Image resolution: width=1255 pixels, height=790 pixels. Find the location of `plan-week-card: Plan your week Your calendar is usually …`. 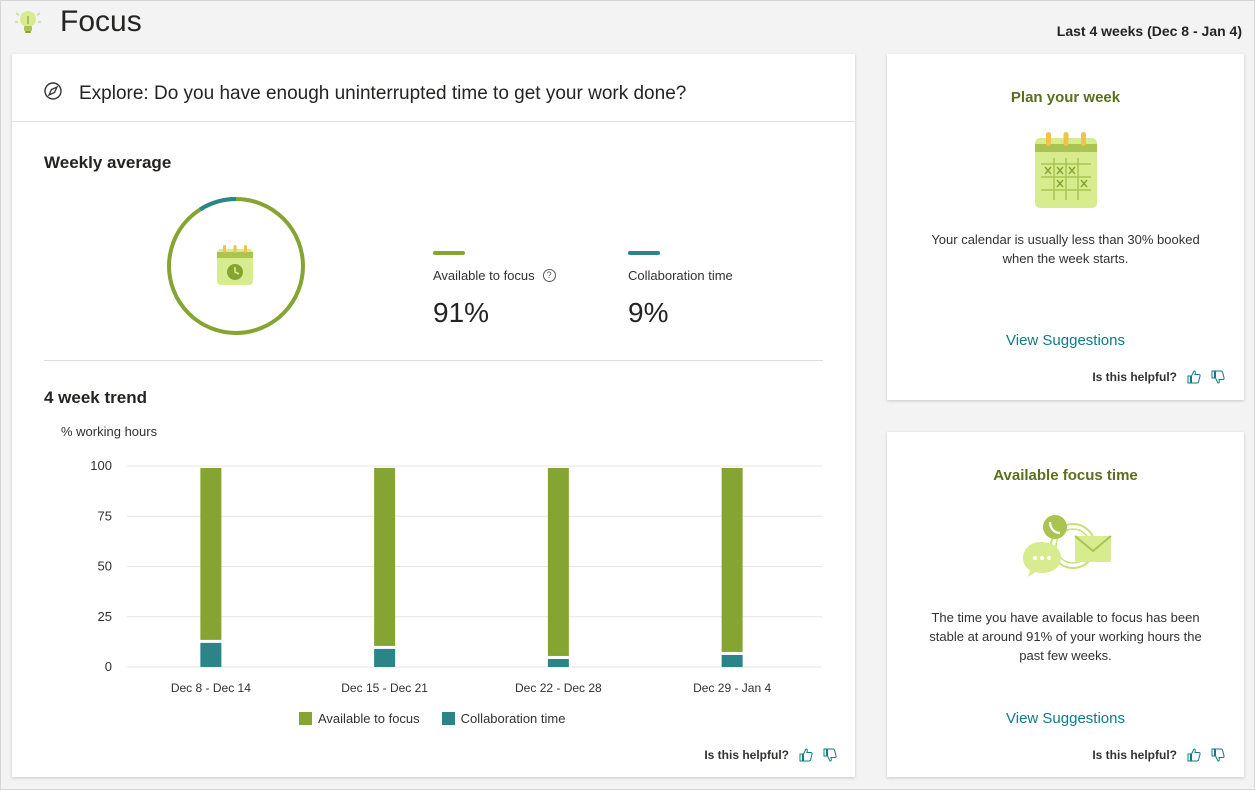

plan-week-card: Plan your week Your calendar is usually … is located at coordinates (1065, 227).